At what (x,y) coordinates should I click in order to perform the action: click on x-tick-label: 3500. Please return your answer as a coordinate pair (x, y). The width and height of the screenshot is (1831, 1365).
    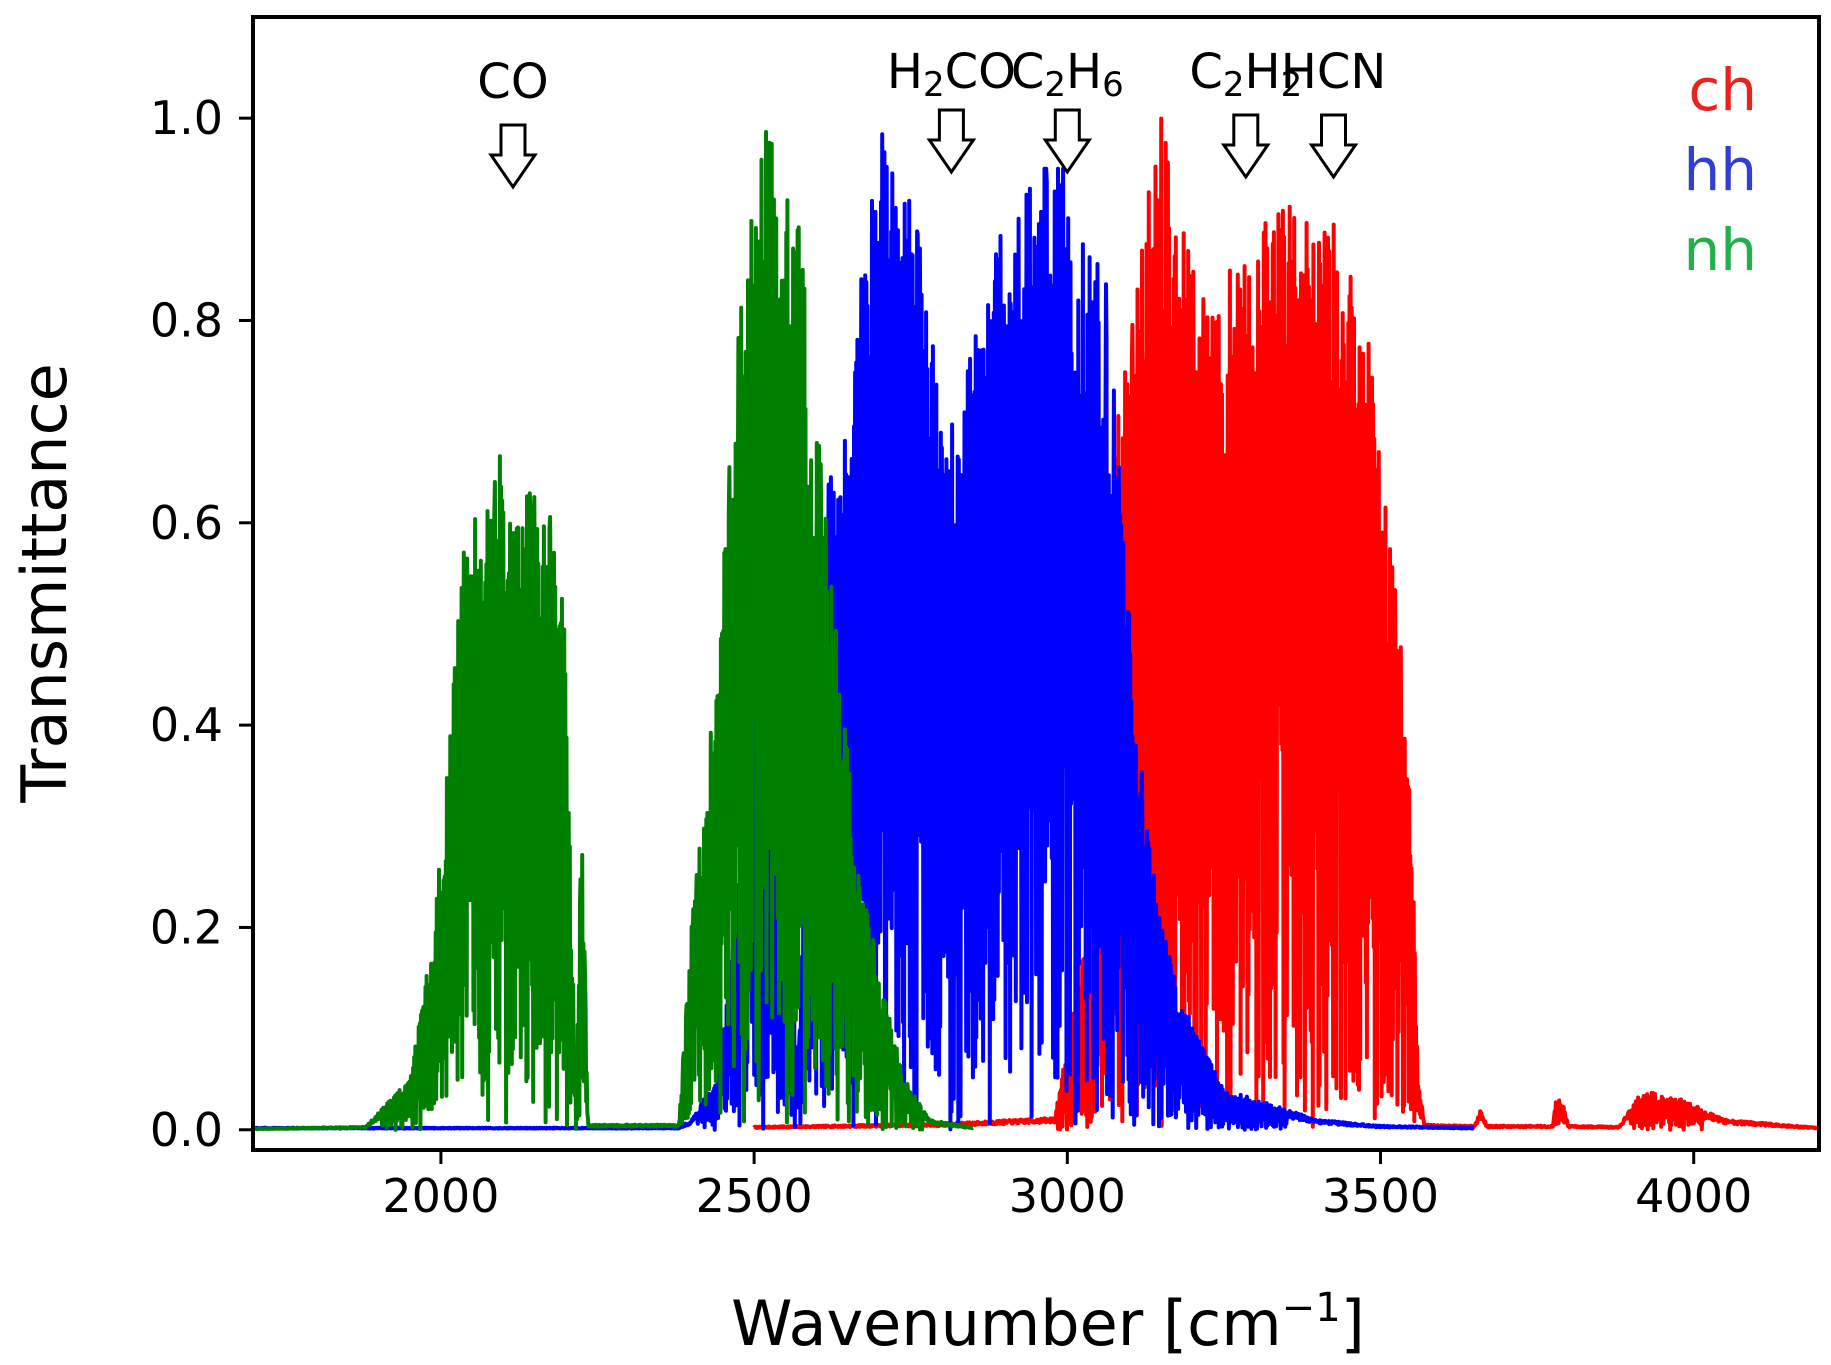
    Looking at the image, I should click on (1380, 1196).